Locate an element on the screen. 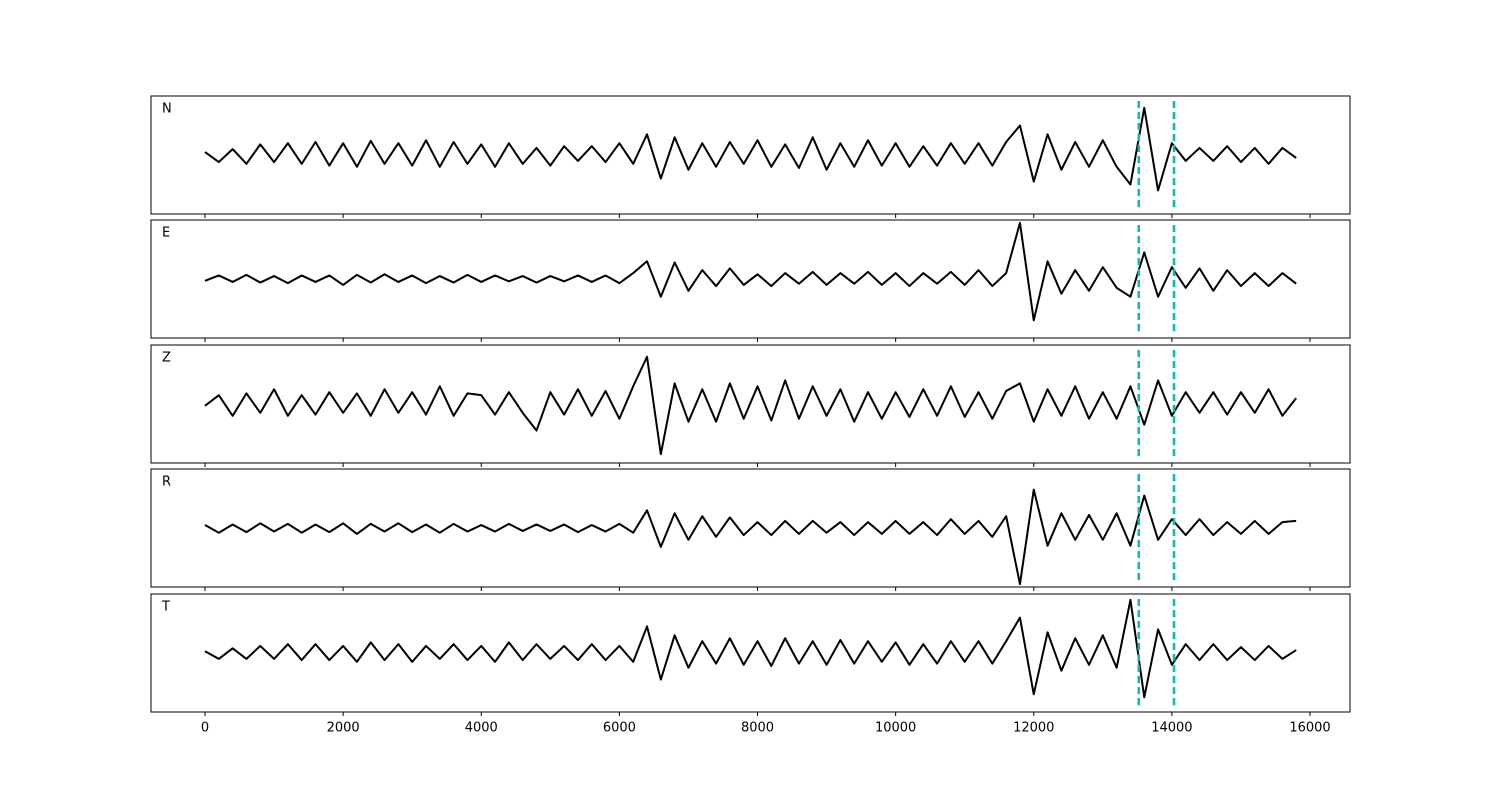  x-tick-label: 4000 is located at coordinates (481, 728).